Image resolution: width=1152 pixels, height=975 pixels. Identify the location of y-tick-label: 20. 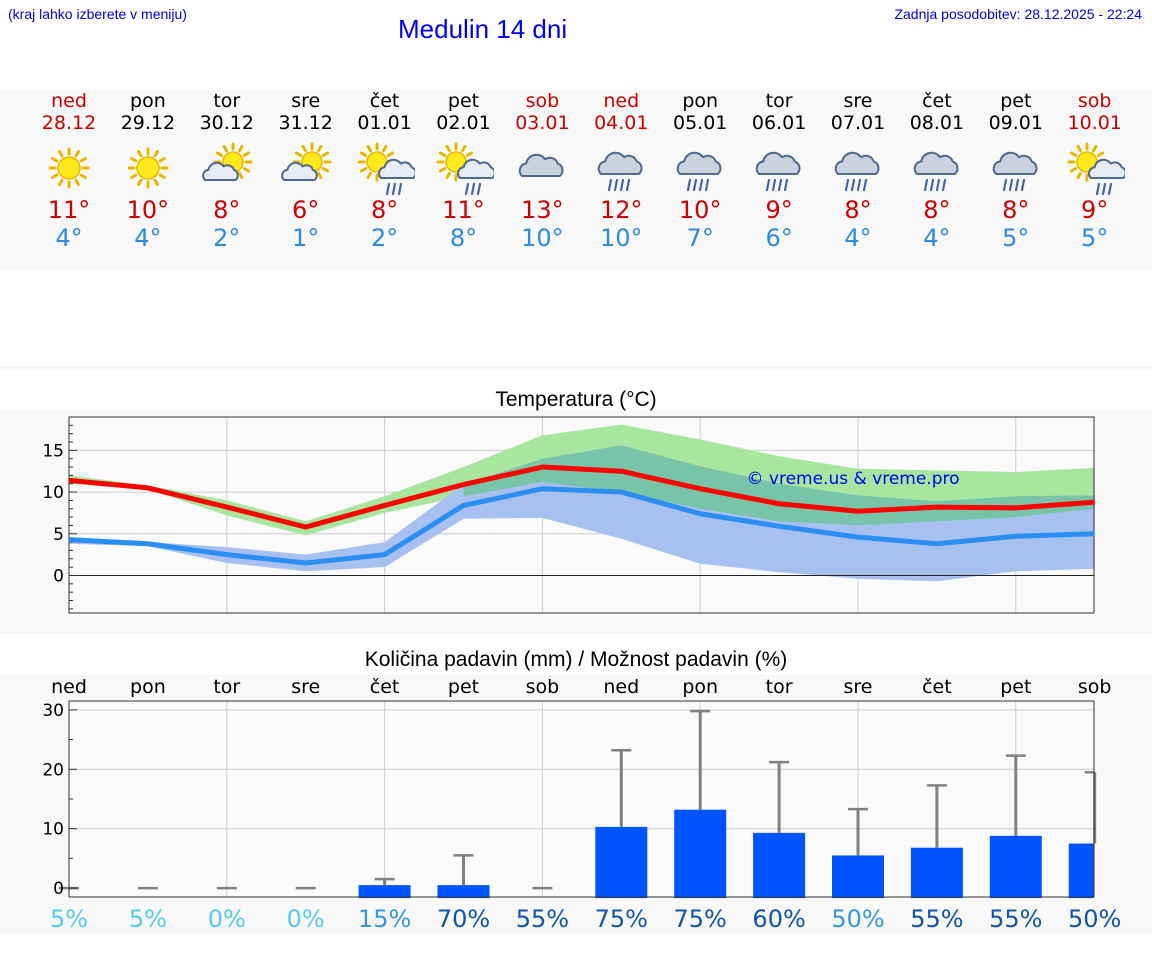
(53, 770).